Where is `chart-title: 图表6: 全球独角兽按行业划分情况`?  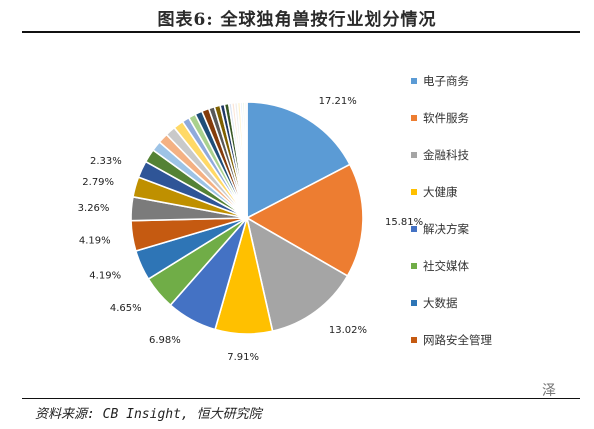 chart-title: 图表6: 全球独角兽按行业划分情况 is located at coordinates (297, 20).